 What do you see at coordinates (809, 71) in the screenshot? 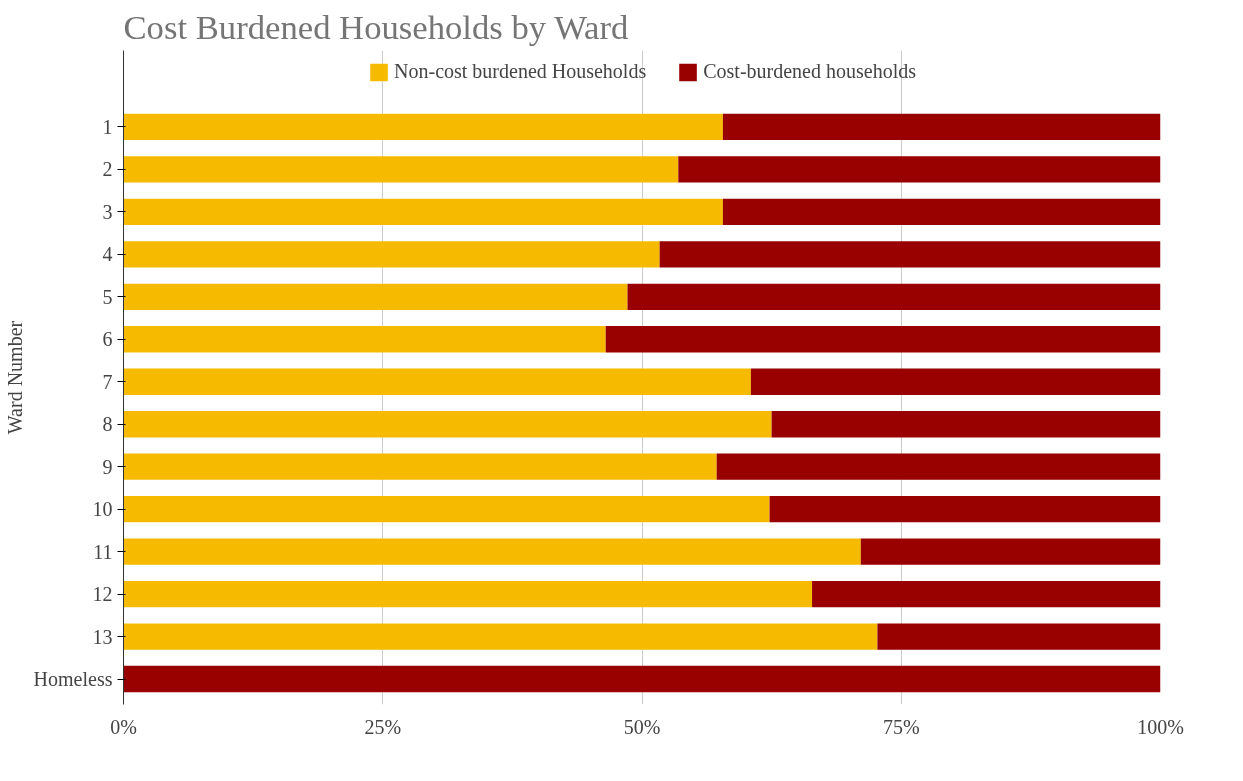
I see `legend-label: Cost-burdened households` at bounding box center [809, 71].